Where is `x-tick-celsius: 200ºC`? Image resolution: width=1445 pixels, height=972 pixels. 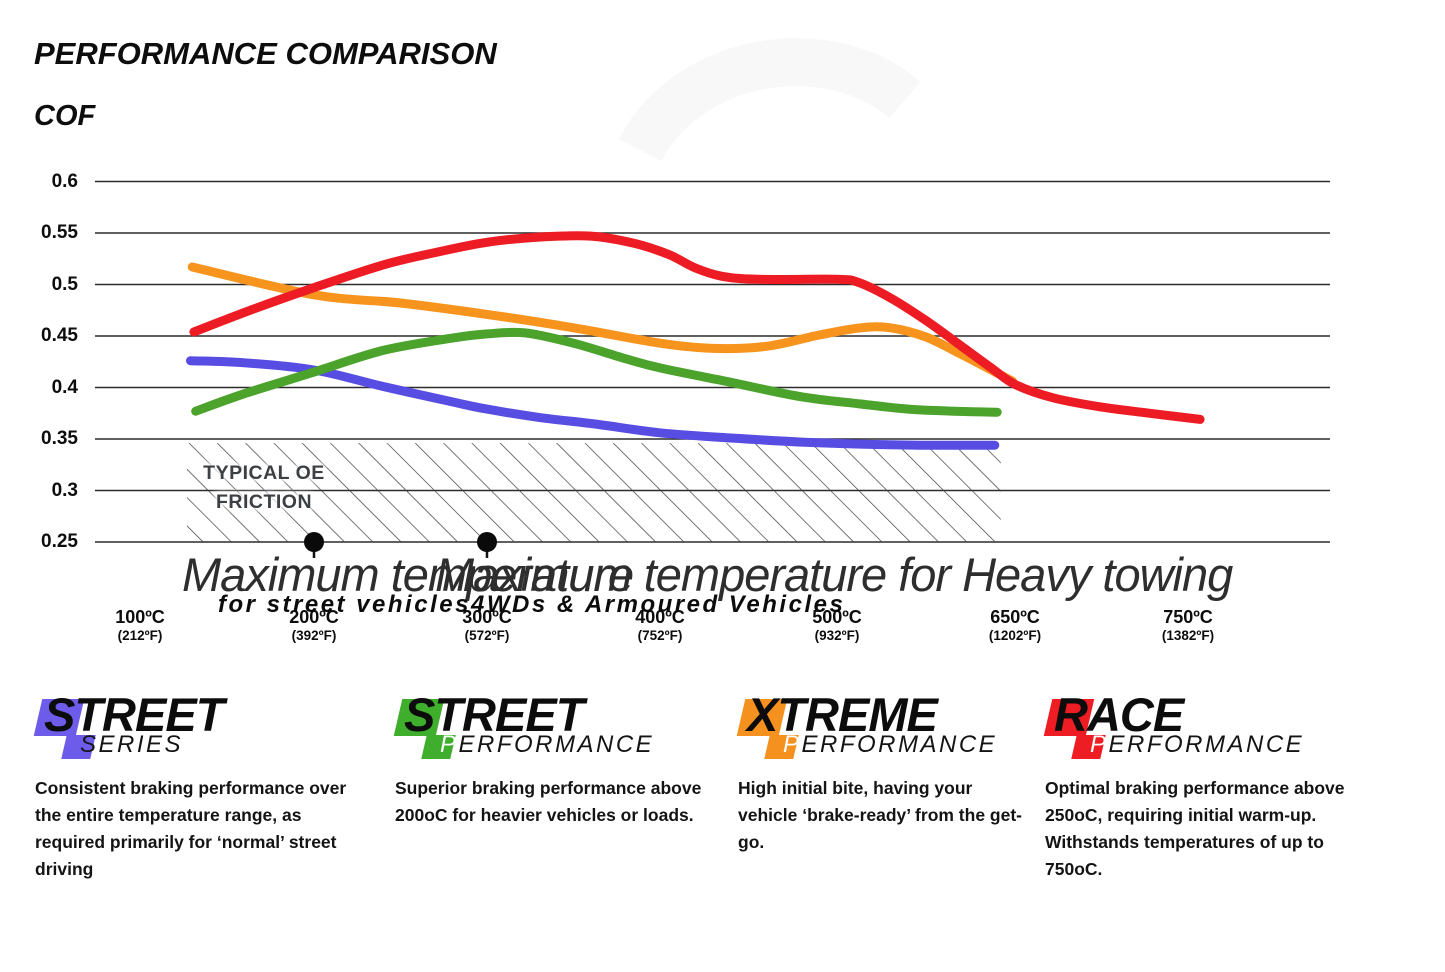 x-tick-celsius: 200ºC is located at coordinates (314, 617).